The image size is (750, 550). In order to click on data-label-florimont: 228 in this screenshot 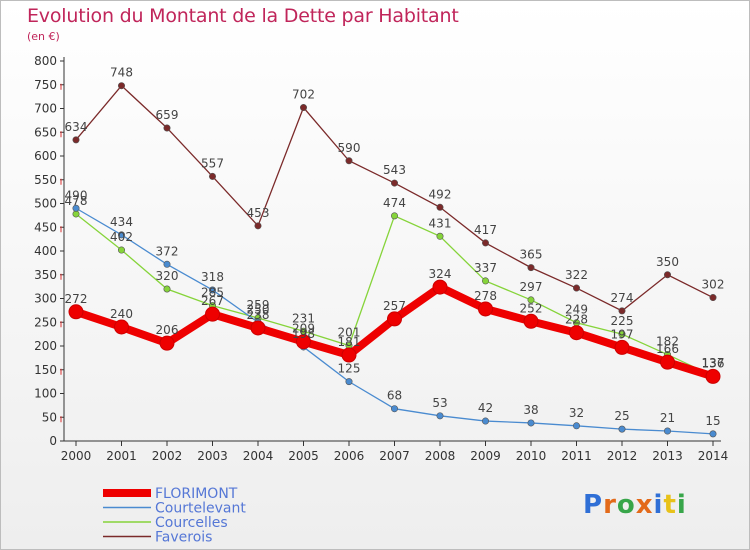, I will do `click(576, 320)`.